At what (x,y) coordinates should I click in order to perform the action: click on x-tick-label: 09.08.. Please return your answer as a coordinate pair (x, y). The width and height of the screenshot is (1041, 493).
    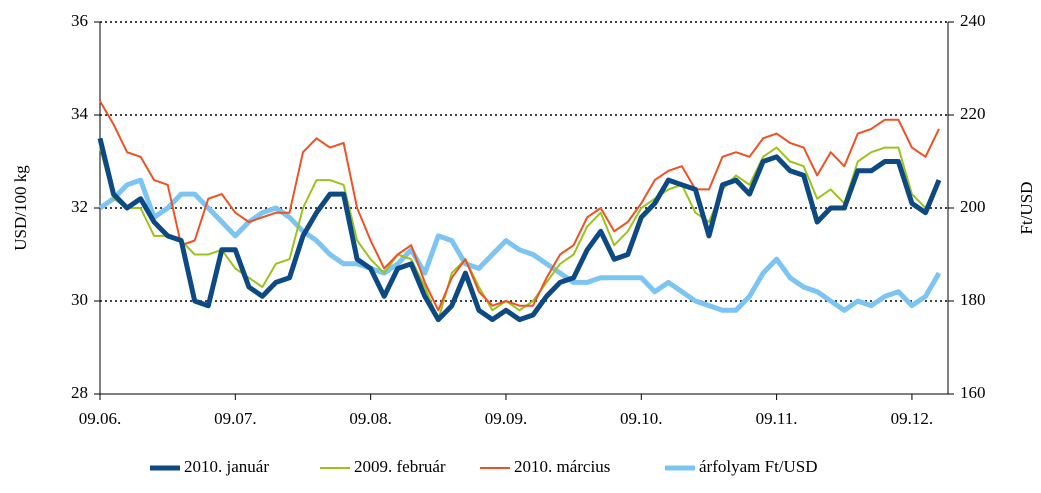
    Looking at the image, I should click on (370, 418).